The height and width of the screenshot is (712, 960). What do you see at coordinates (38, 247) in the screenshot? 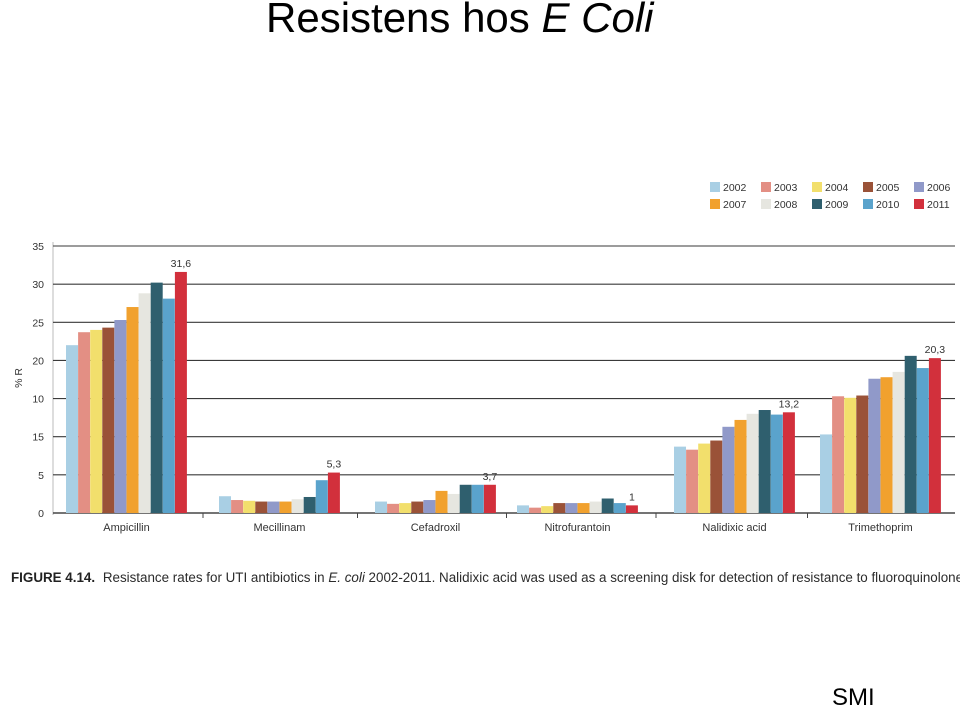
I see `y-tick-label: 35` at bounding box center [38, 247].